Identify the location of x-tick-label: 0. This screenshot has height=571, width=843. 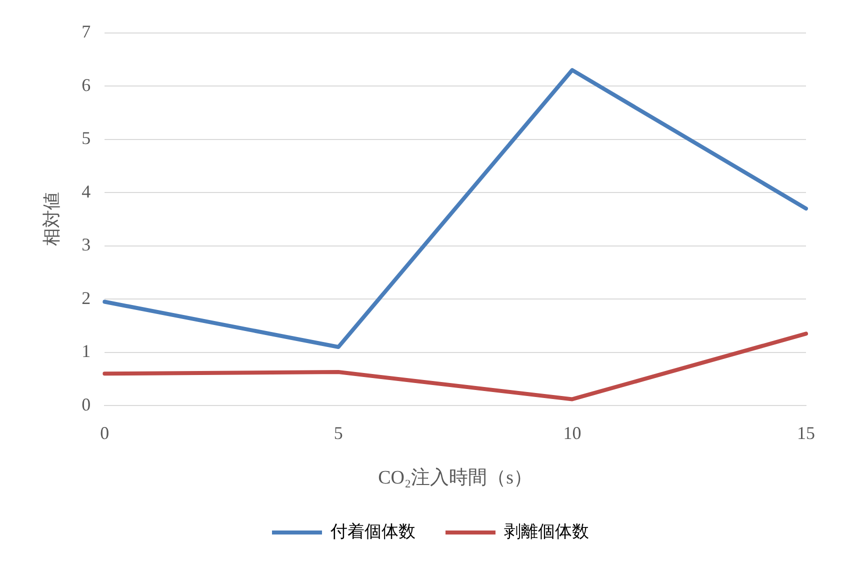
(105, 433).